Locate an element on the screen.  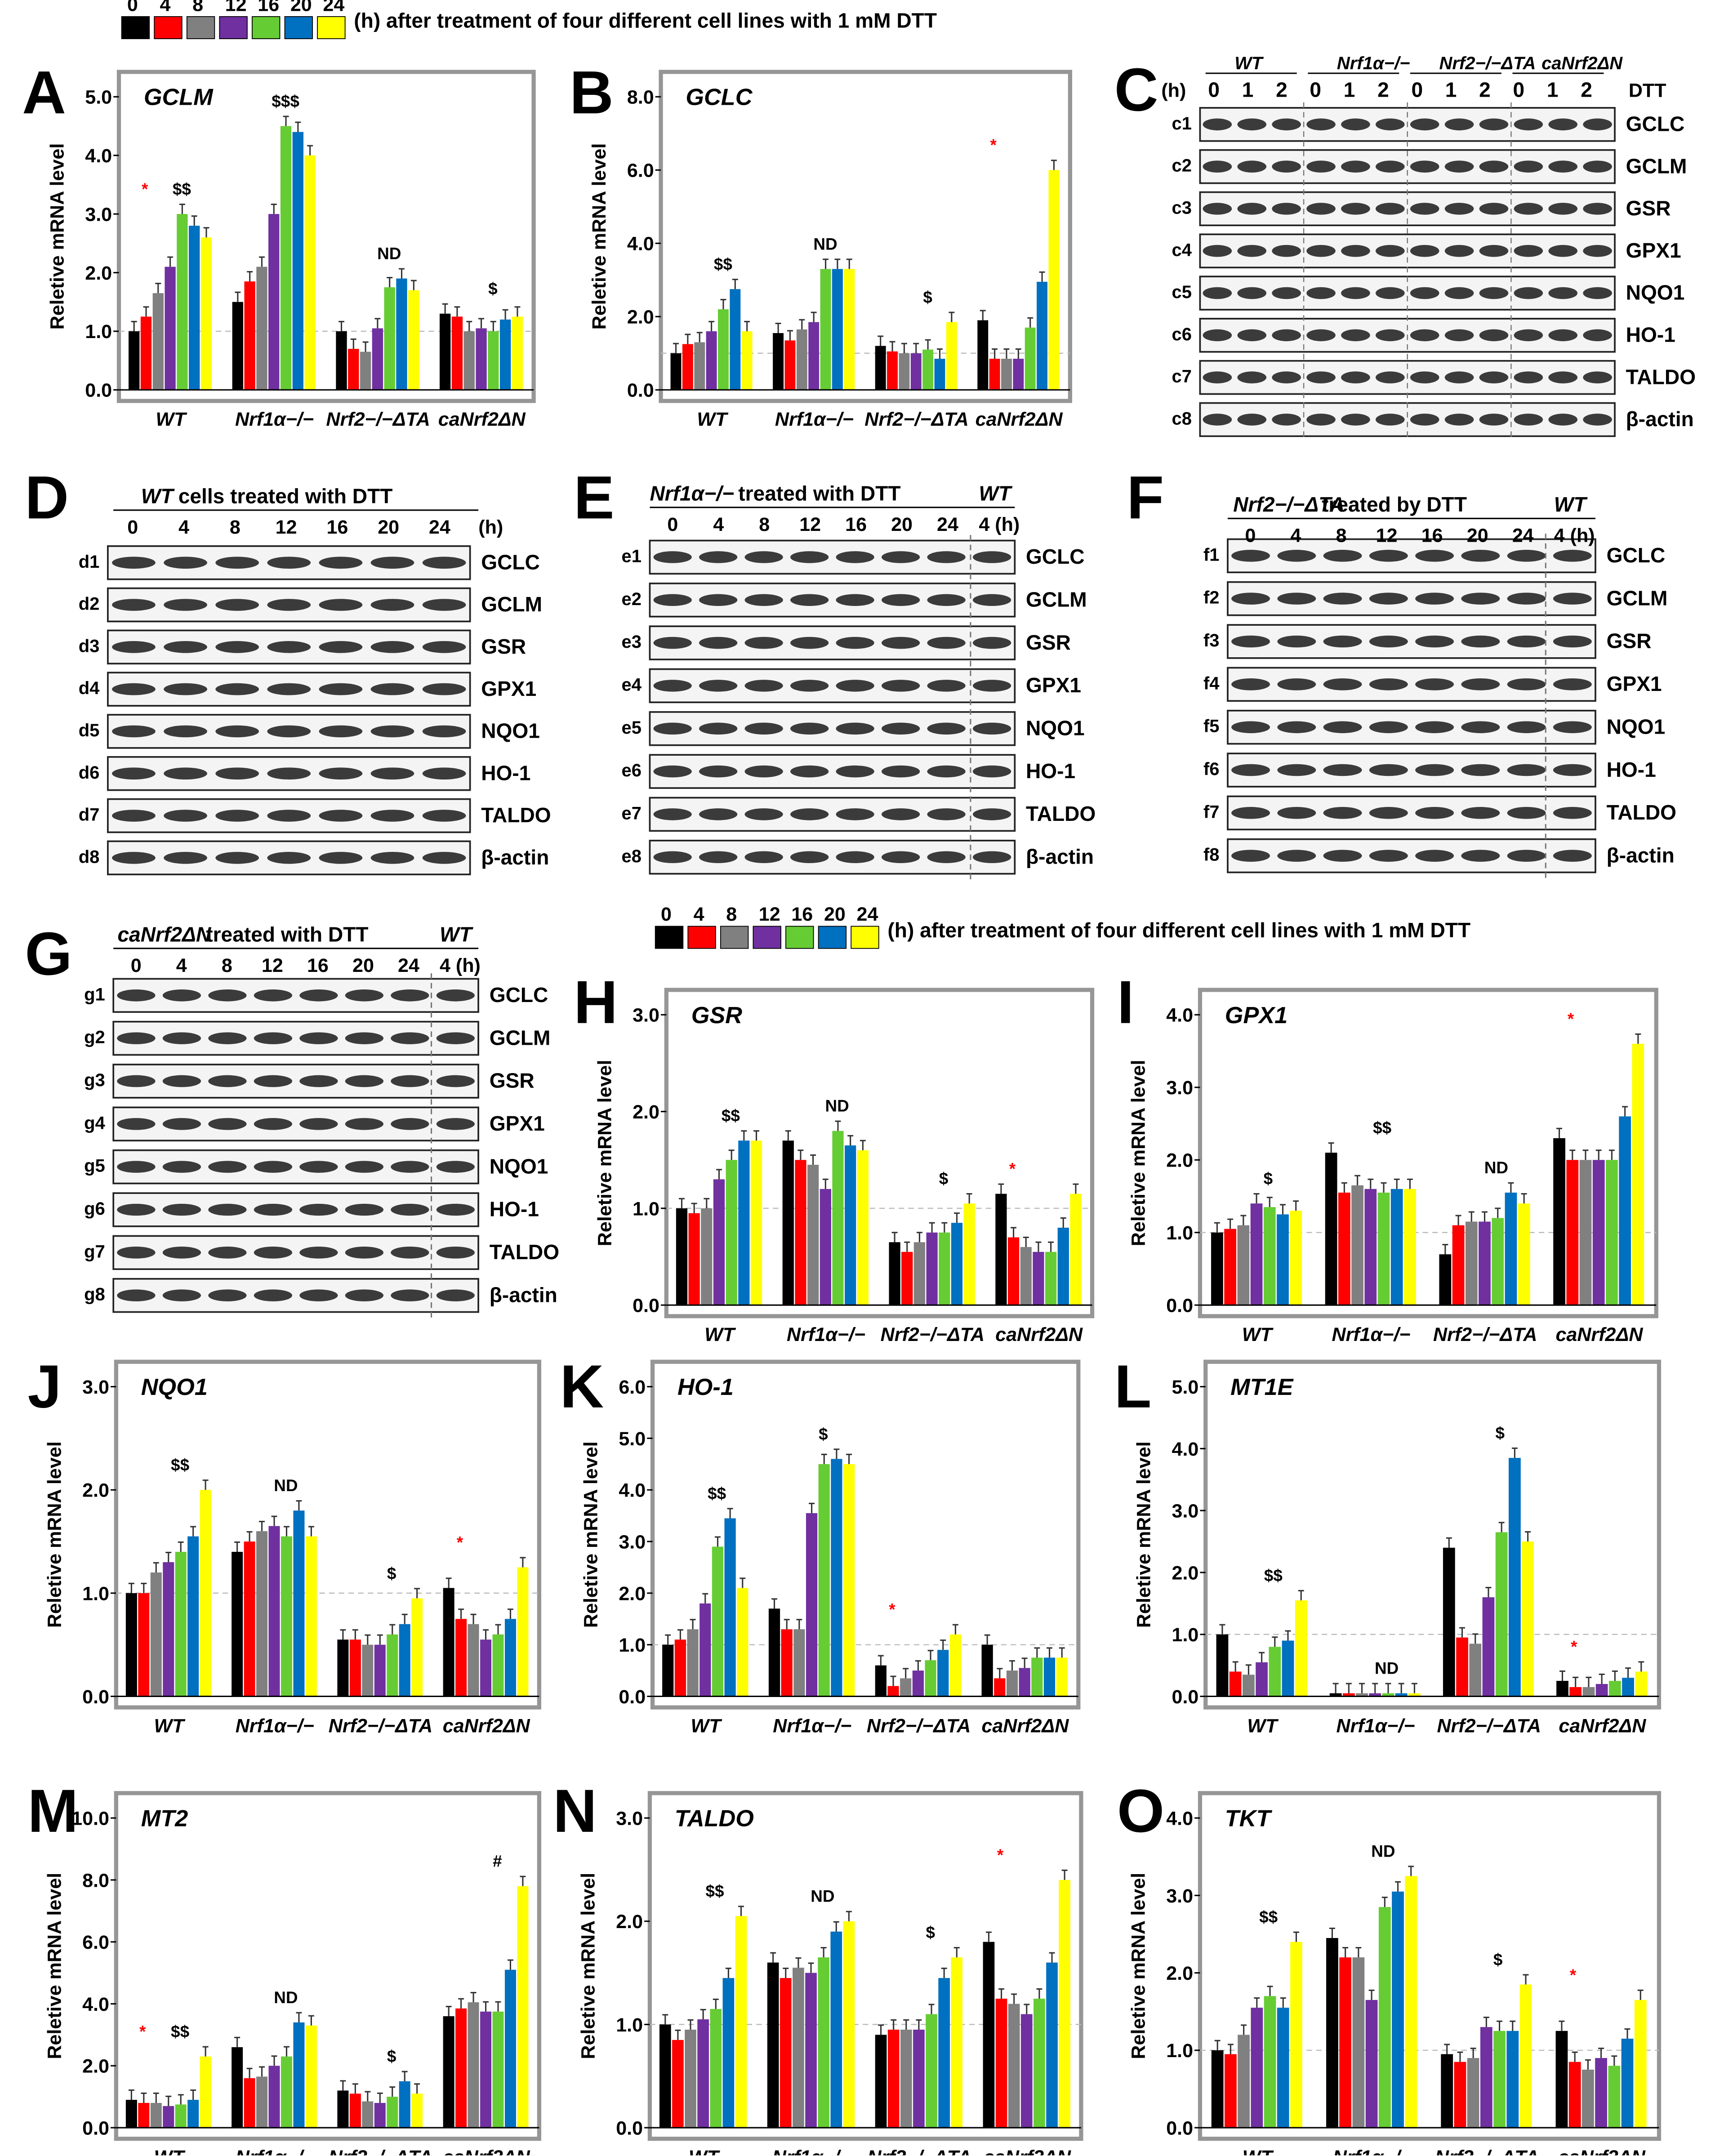
significance-mark: * is located at coordinates (145, 189).